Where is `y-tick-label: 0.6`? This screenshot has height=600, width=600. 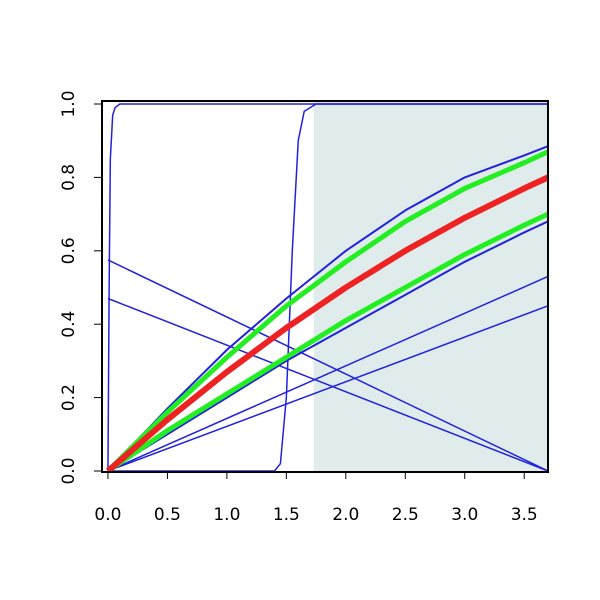
y-tick-label: 0.6 is located at coordinates (69, 250).